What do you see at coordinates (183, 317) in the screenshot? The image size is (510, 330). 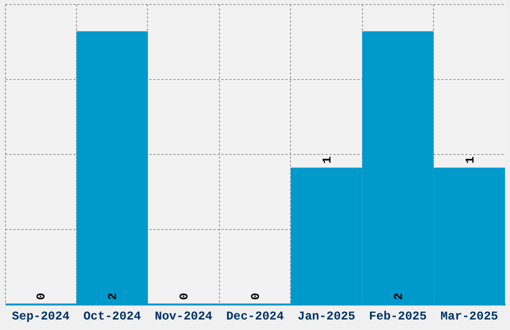 I see `x-tick-label: Nov-2024` at bounding box center [183, 317].